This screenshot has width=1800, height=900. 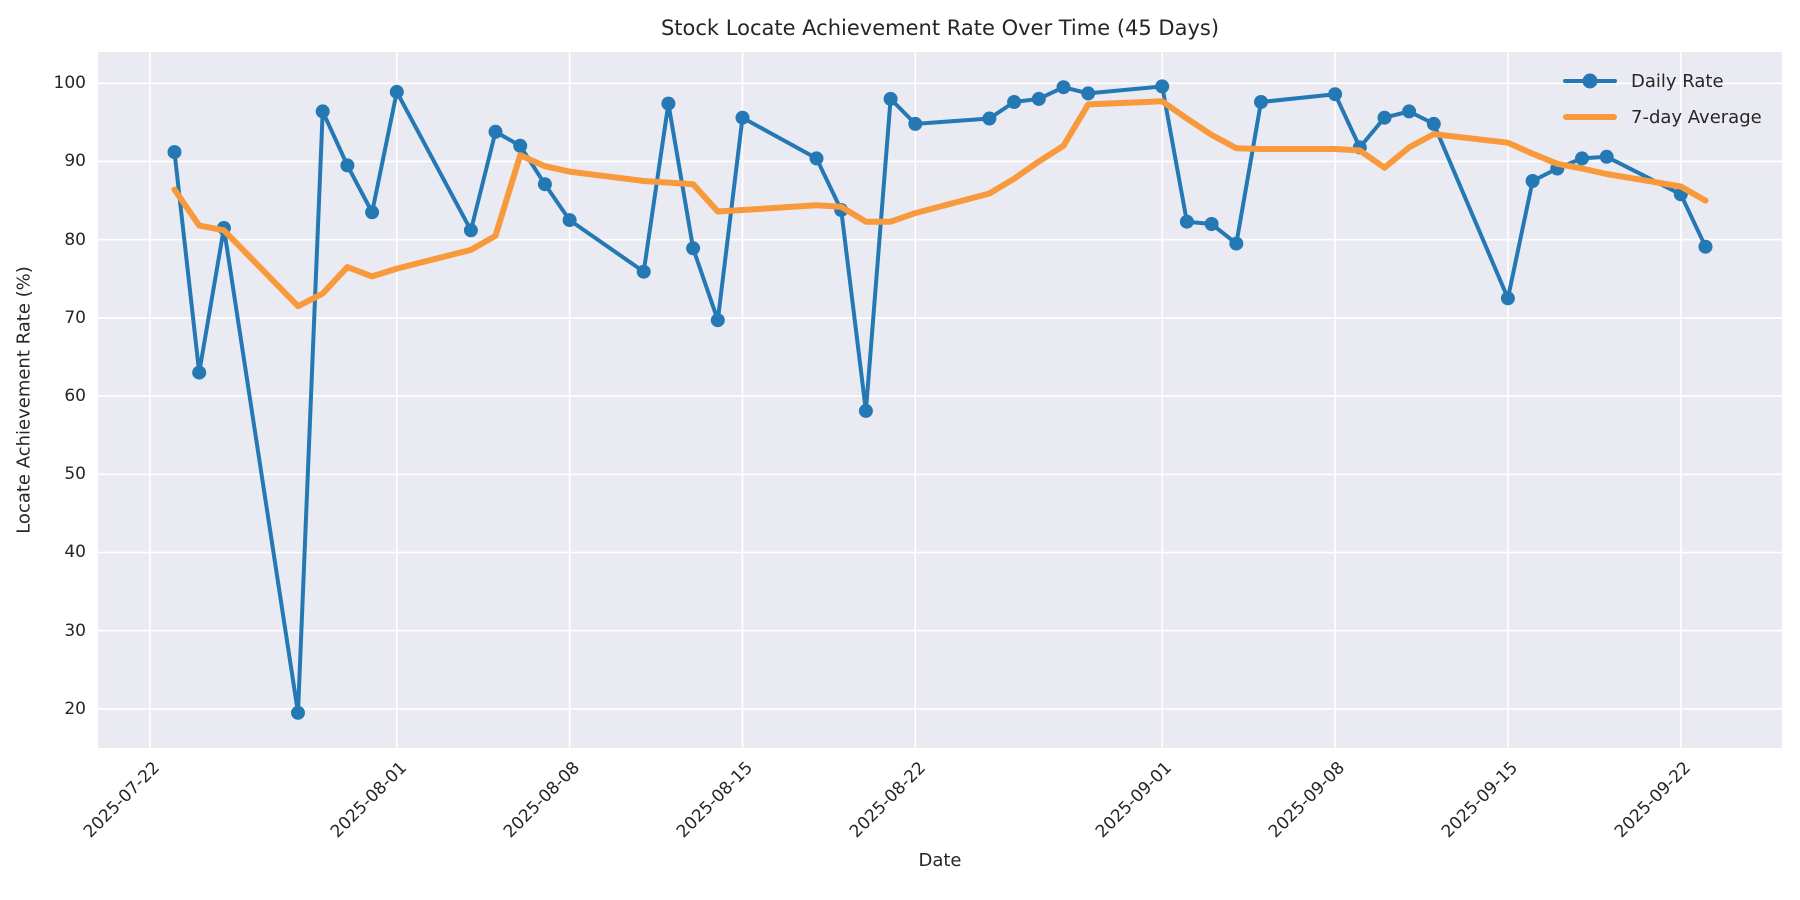 I want to click on y-tick-label: 20, so click(x=75, y=708).